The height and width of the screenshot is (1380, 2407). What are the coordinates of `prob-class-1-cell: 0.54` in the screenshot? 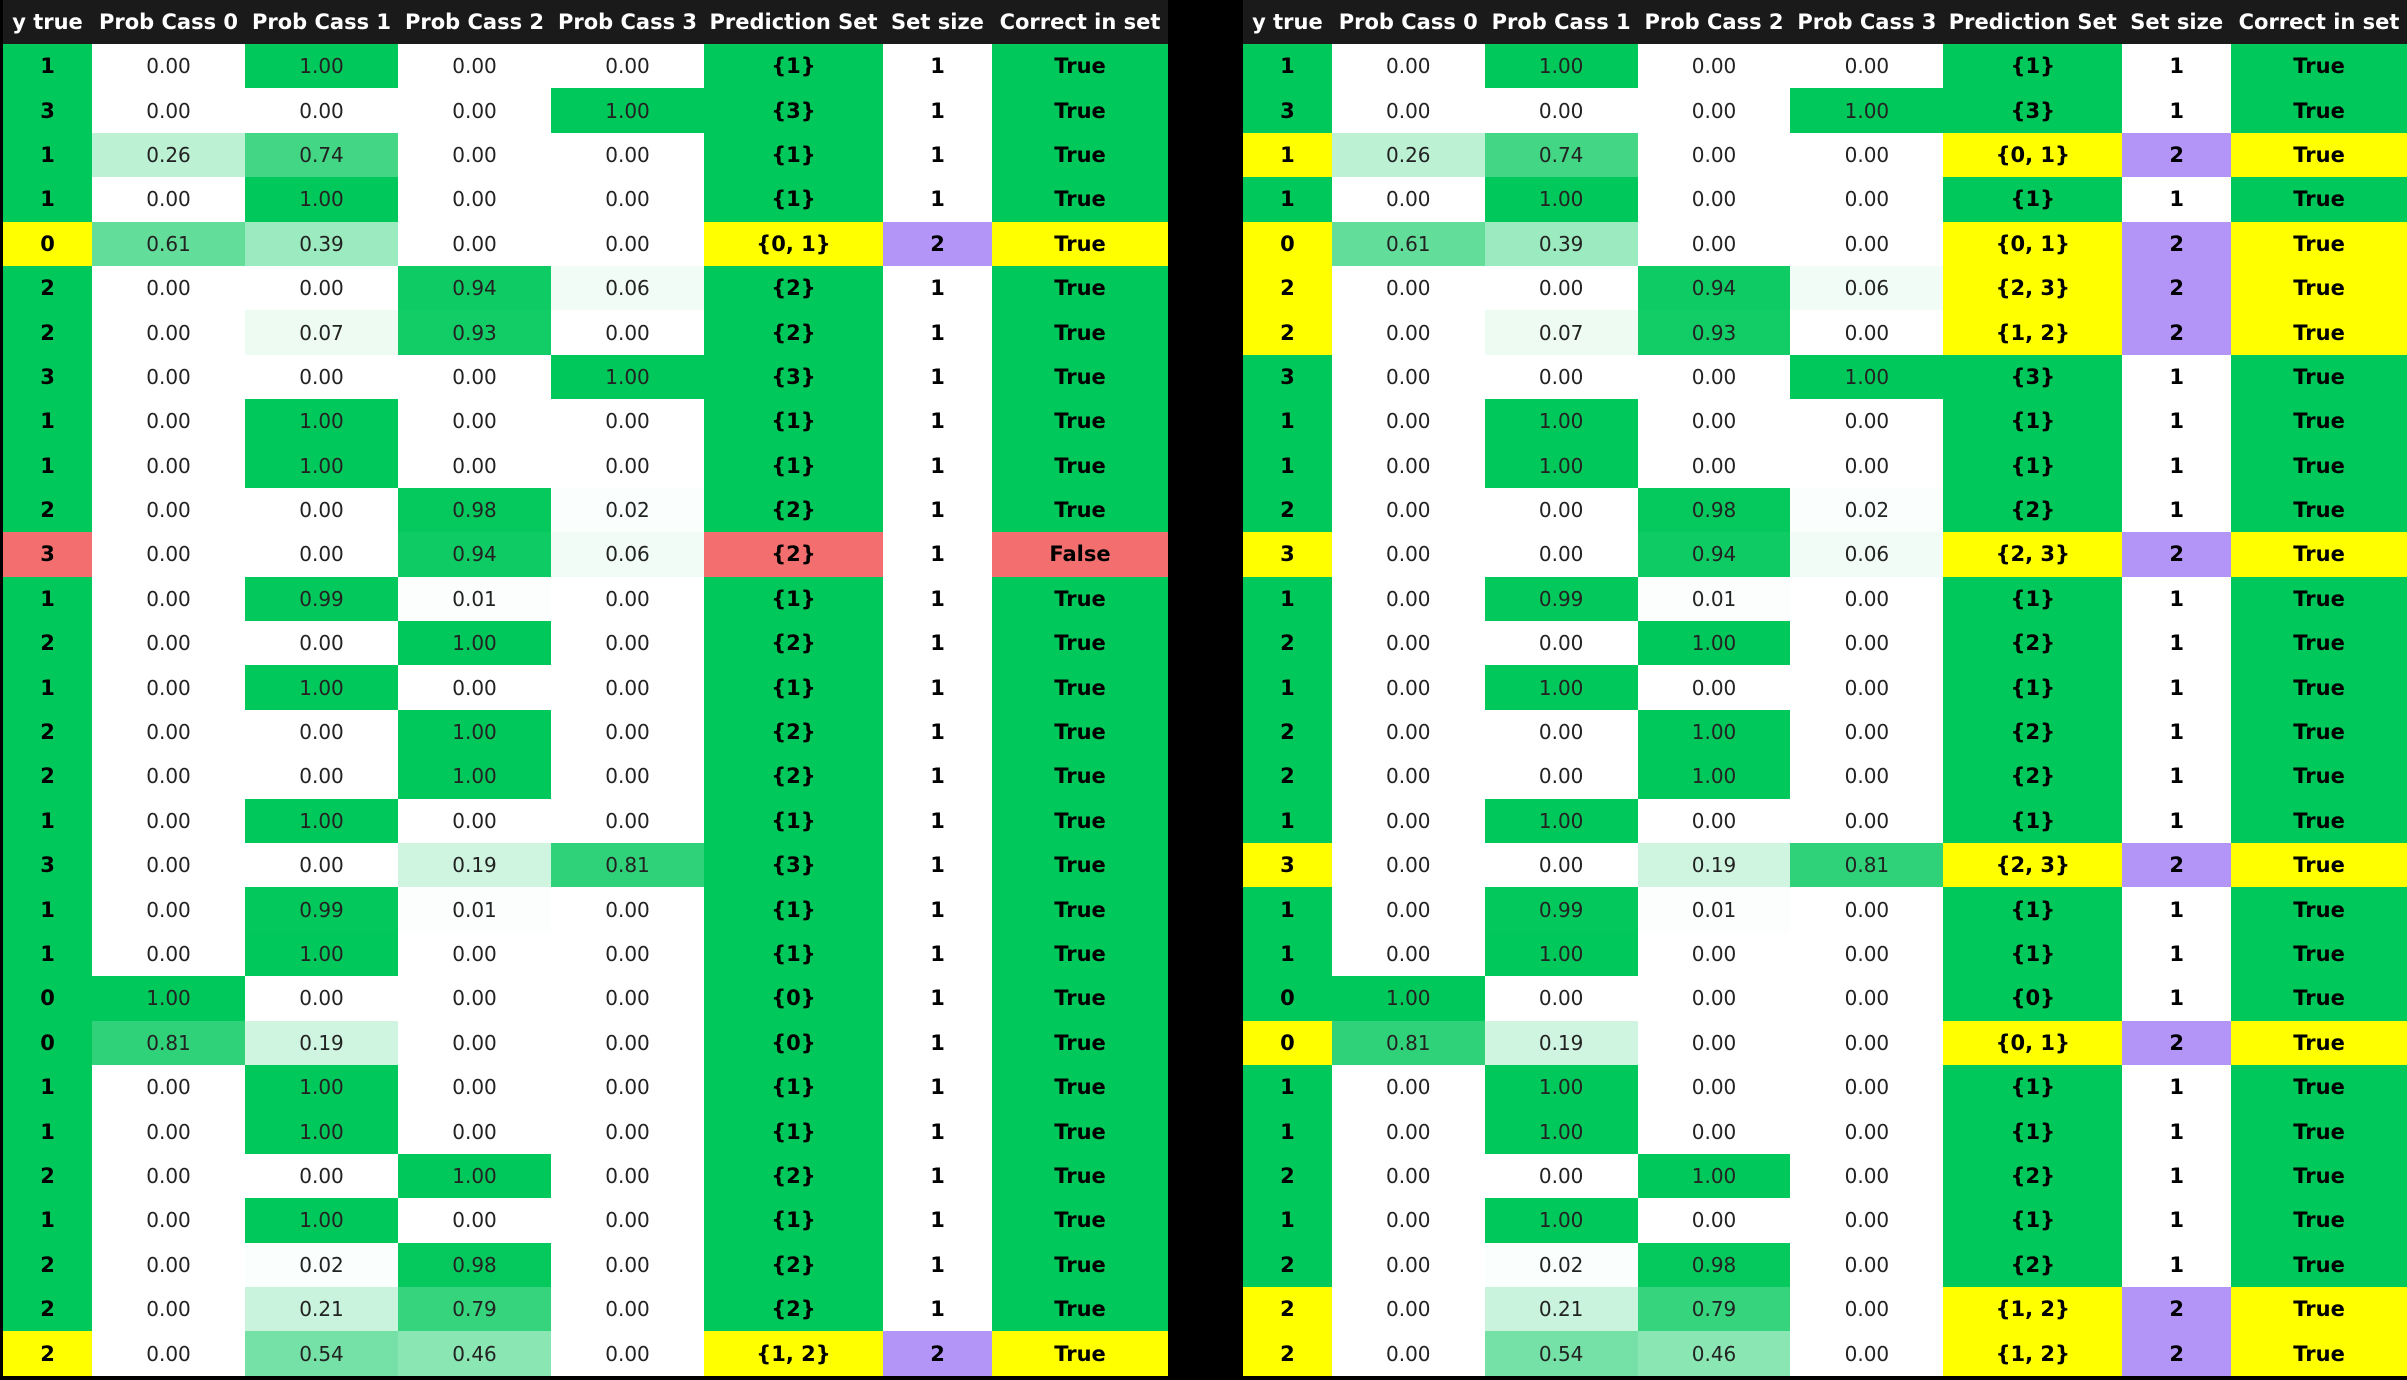 It's located at (1561, 1353).